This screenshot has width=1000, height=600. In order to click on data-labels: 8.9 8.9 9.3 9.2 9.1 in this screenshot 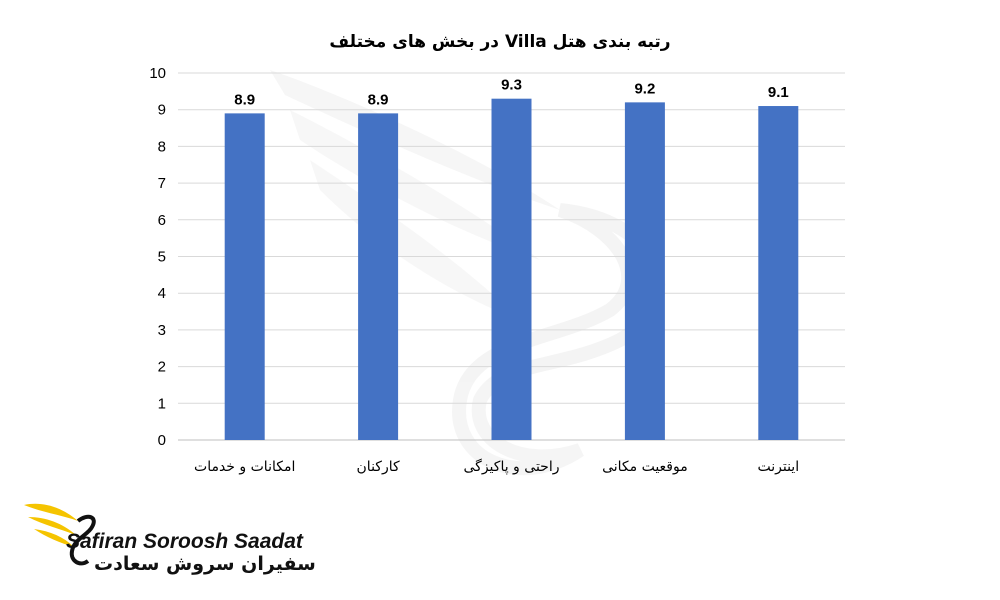, I will do `click(511, 93)`.